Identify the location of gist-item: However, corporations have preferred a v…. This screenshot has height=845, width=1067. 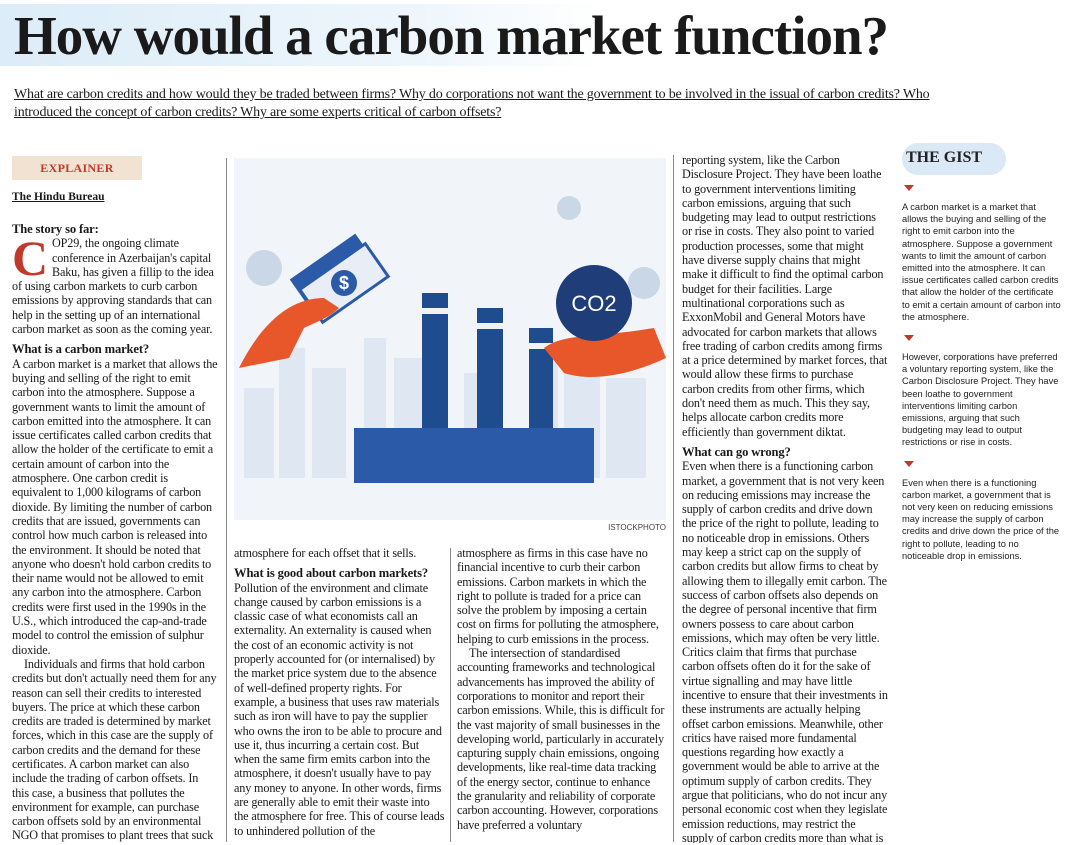
(980, 400).